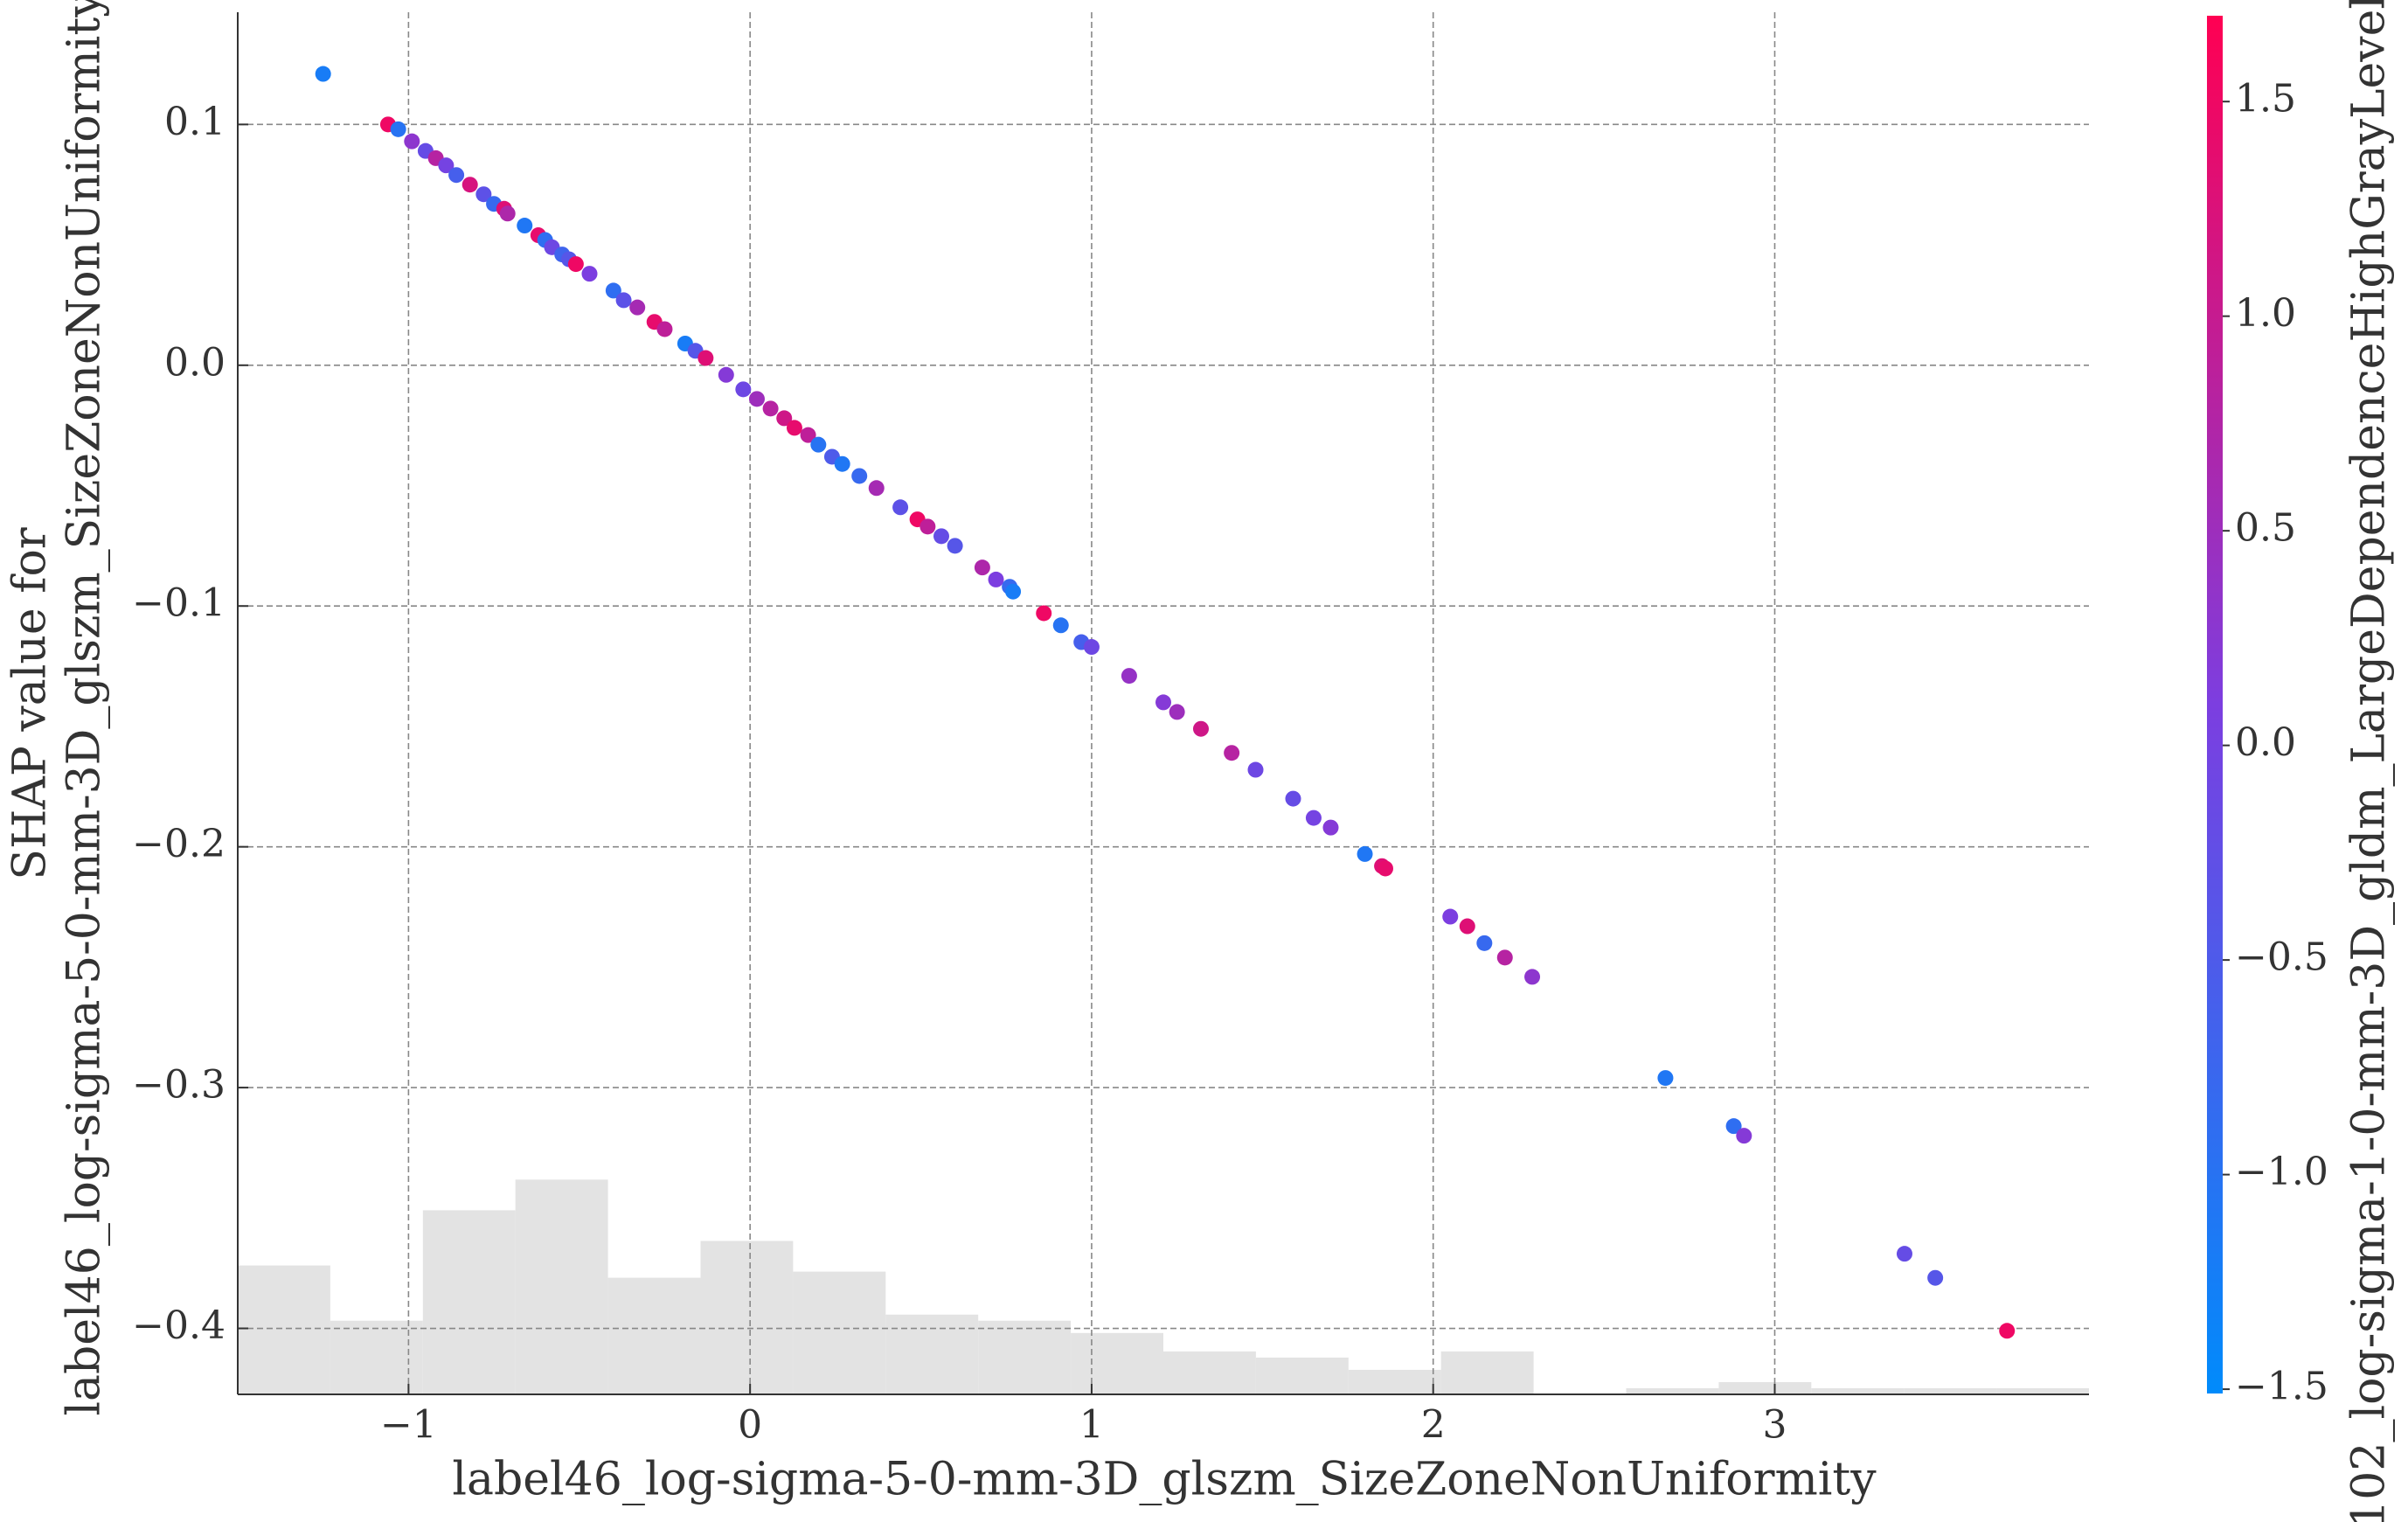 This screenshot has height=1522, width=2408. I want to click on y-tick-label: 0.0, so click(195, 363).